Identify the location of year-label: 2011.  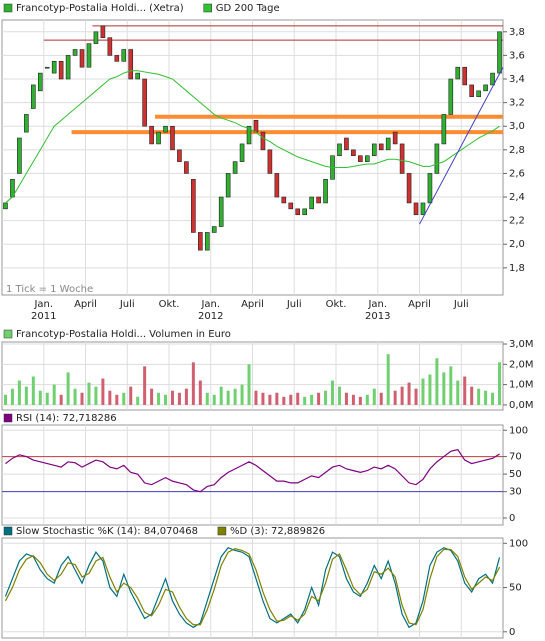
(43, 316).